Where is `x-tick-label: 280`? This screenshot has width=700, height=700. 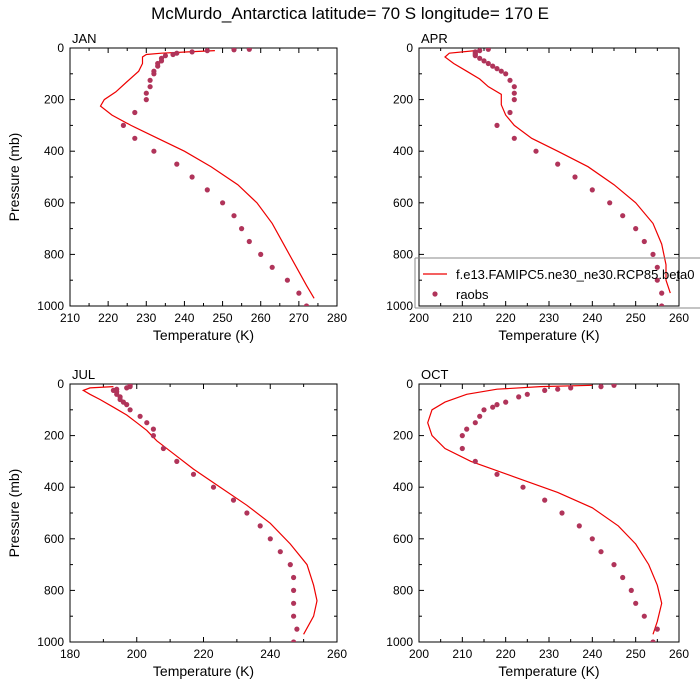 x-tick-label: 280 is located at coordinates (337, 318).